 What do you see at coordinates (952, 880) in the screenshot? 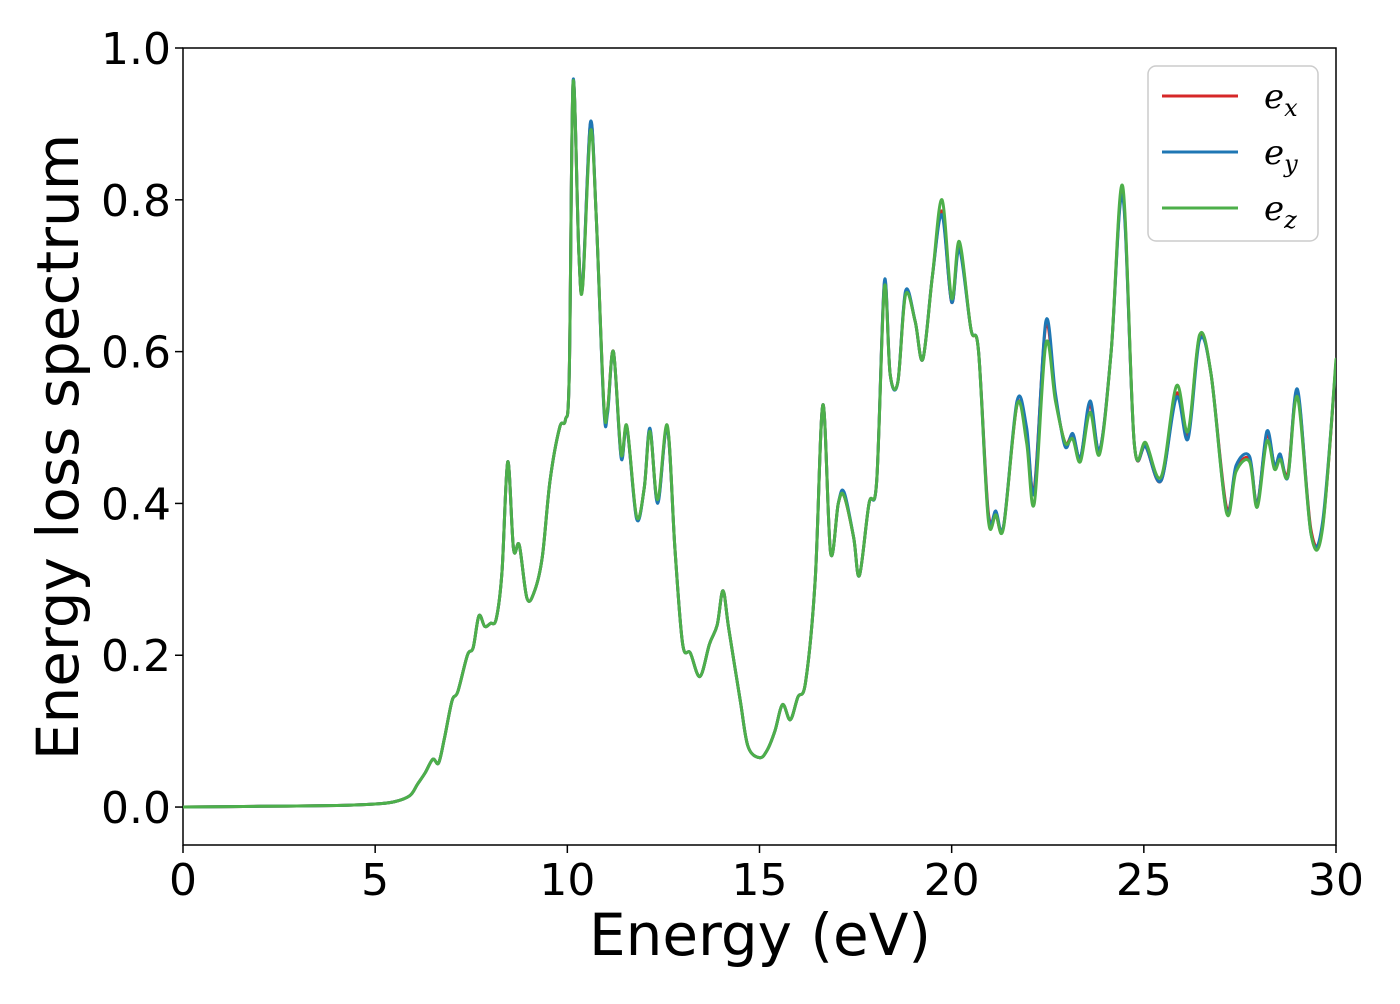
I see `x-tick-label: 20` at bounding box center [952, 880].